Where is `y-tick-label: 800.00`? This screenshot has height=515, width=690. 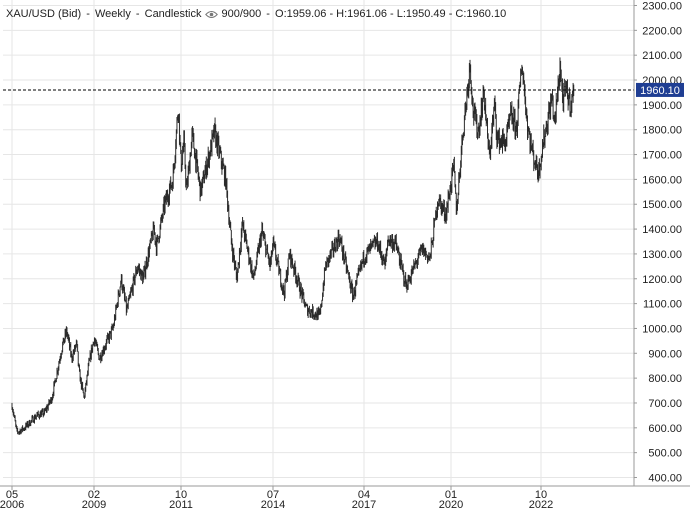 y-tick-label: 800.00 is located at coordinates (665, 379).